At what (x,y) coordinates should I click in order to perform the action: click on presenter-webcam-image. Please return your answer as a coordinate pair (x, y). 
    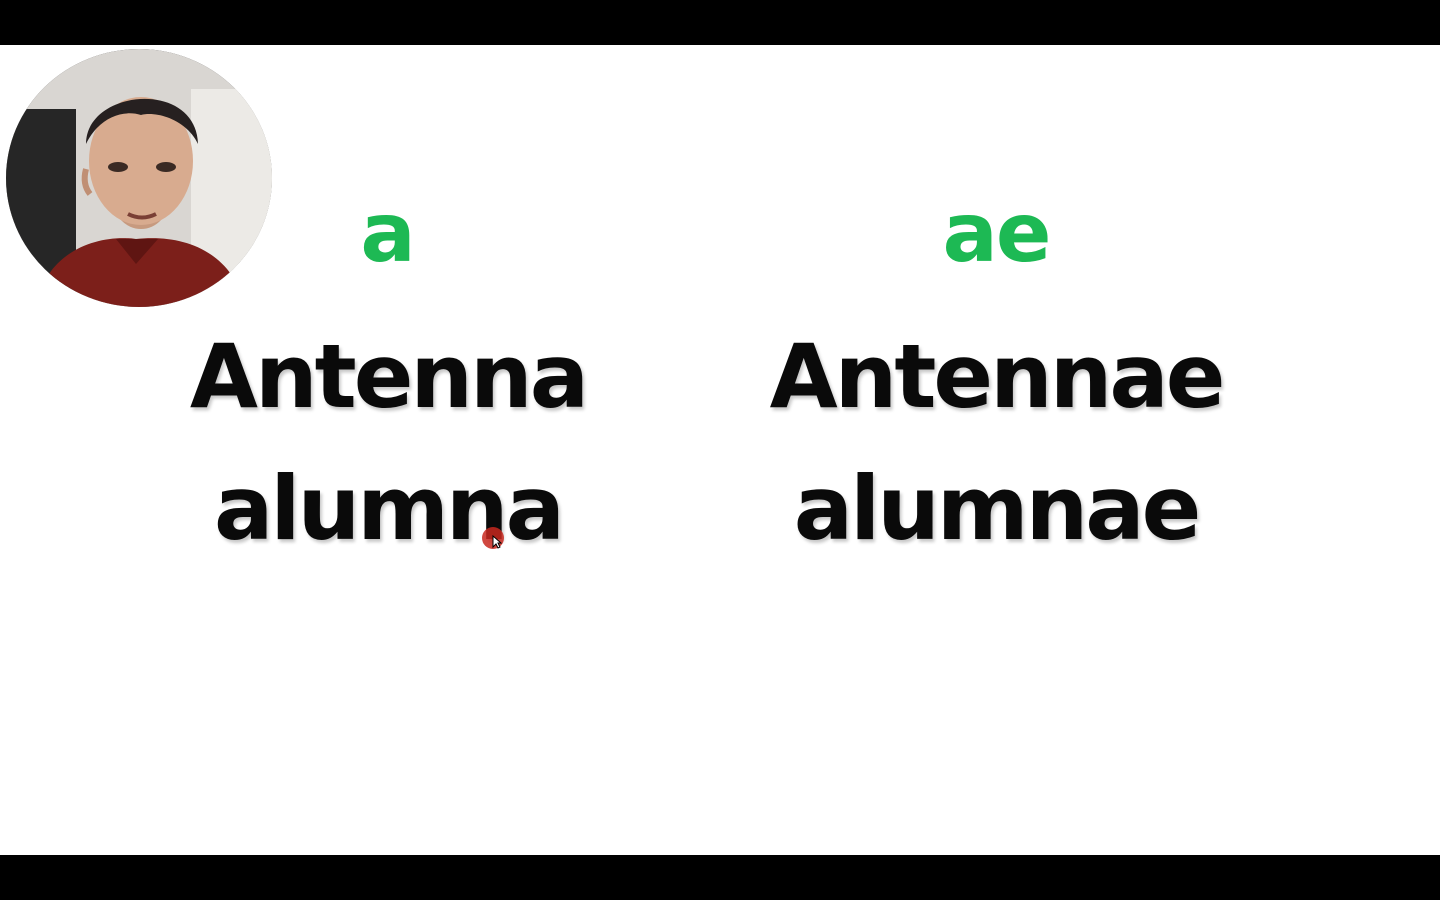
    Looking at the image, I should click on (139, 178).